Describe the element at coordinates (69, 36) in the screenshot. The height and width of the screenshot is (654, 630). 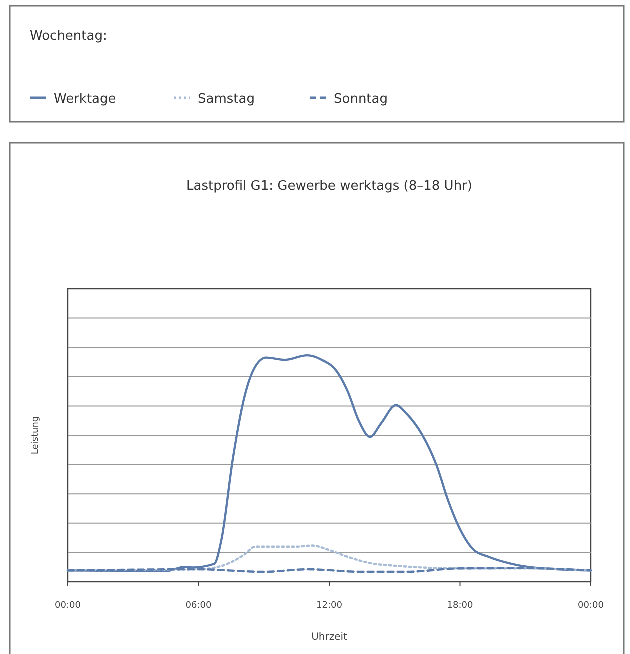
I see `legend-title: Wochentag:` at that location.